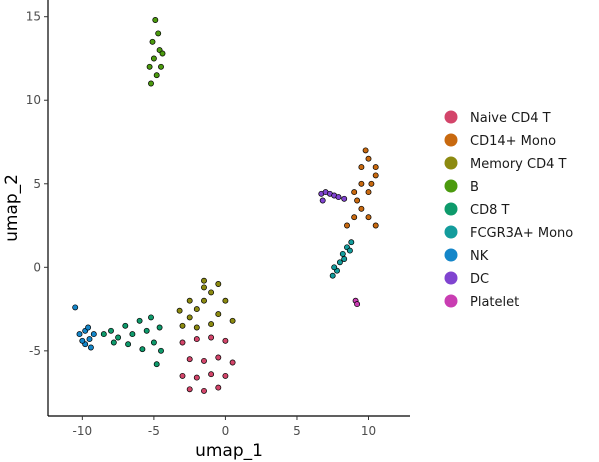 The width and height of the screenshot is (599, 462). Describe the element at coordinates (510, 118) in the screenshot. I see `legend-label: Naive CD4 T` at that location.